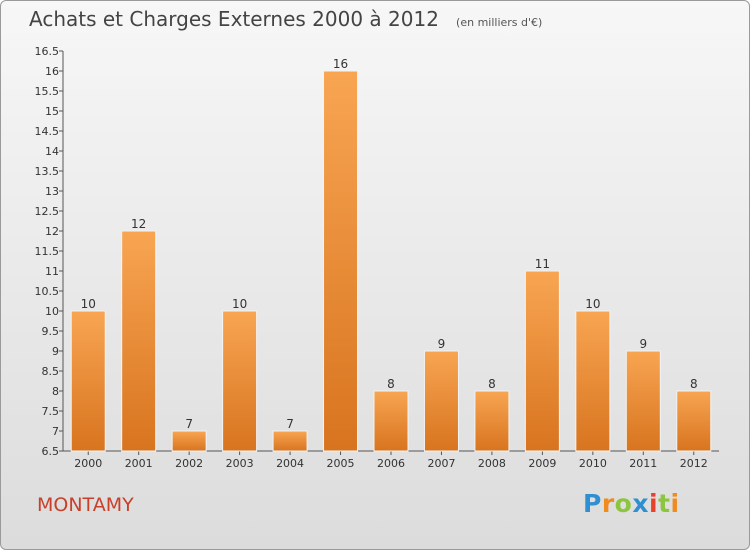 This screenshot has height=550, width=750. What do you see at coordinates (441, 463) in the screenshot?
I see `x-tick-label: 2007` at bounding box center [441, 463].